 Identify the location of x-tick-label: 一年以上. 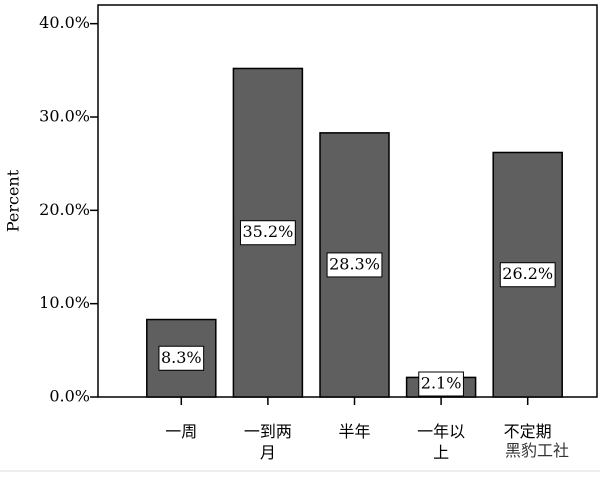
(441, 442).